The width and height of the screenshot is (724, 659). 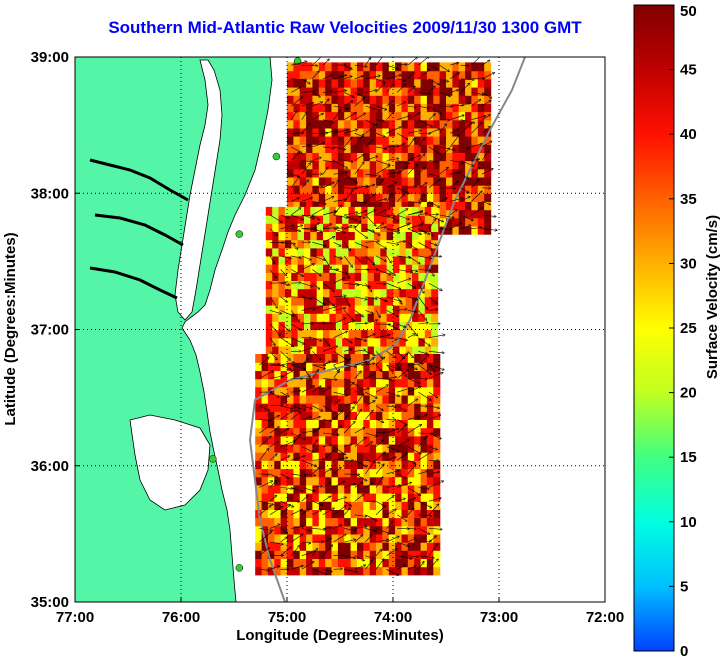 I want to click on colorbar-tick-label: 45, so click(x=688, y=70).